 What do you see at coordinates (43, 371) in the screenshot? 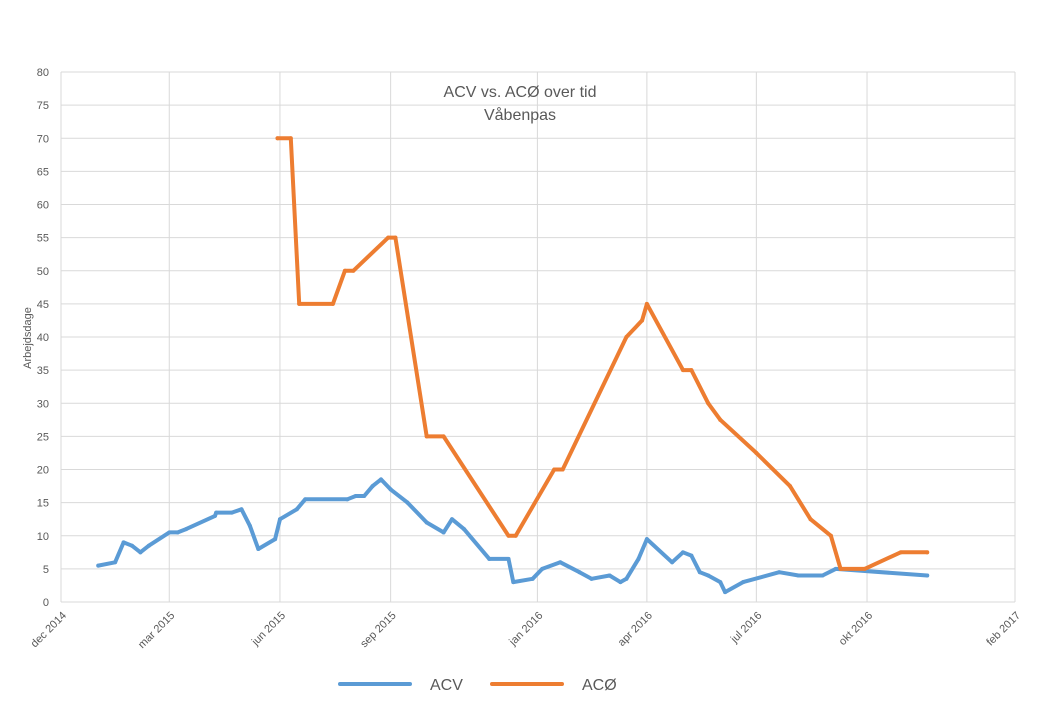
I see `y-tick-label: 35` at bounding box center [43, 371].